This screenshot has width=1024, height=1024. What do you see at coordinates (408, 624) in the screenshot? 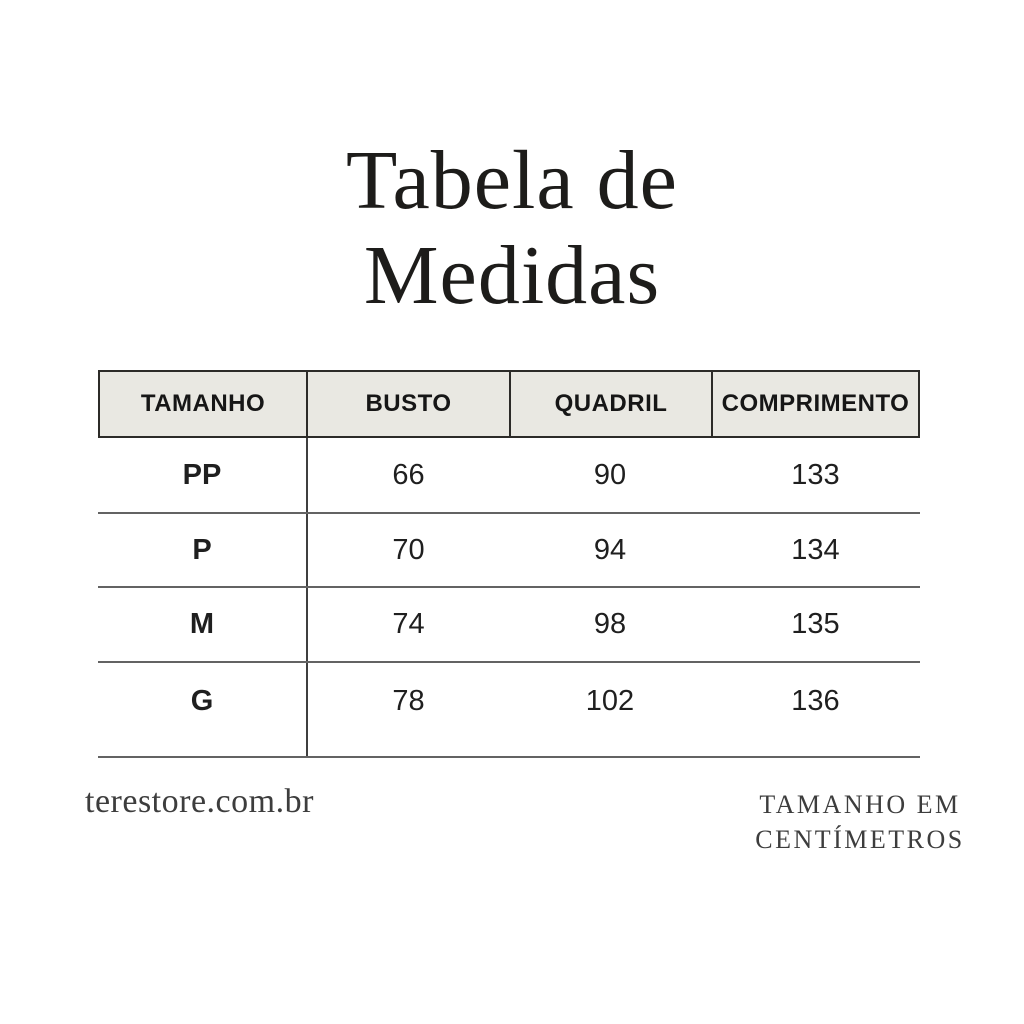
I see `cell-busto: 74` at bounding box center [408, 624].